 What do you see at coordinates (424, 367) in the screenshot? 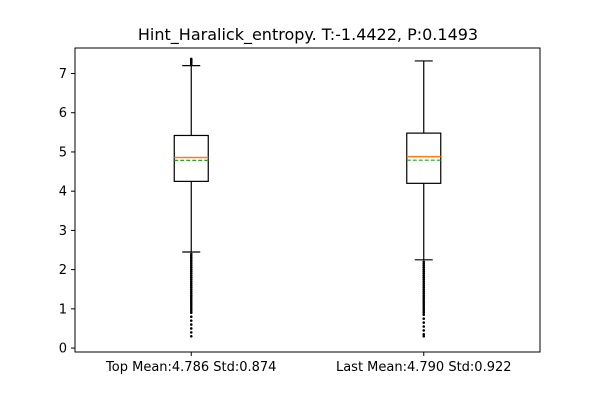
I see `x-tick-label: Last Mean:4.790 Std:0.922` at bounding box center [424, 367].